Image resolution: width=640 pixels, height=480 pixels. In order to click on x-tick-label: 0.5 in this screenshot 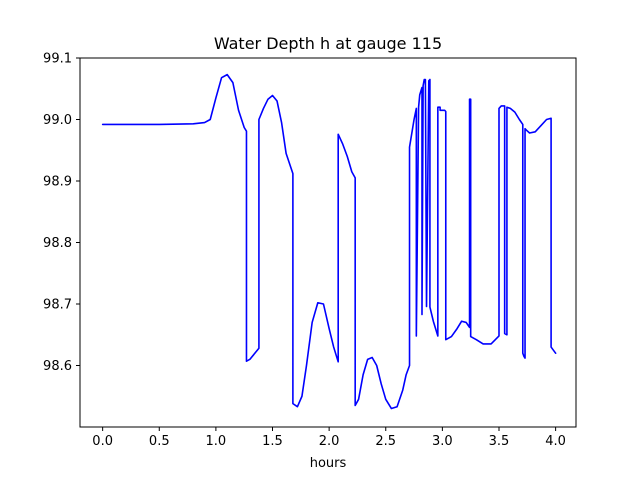, I will do `click(159, 441)`.